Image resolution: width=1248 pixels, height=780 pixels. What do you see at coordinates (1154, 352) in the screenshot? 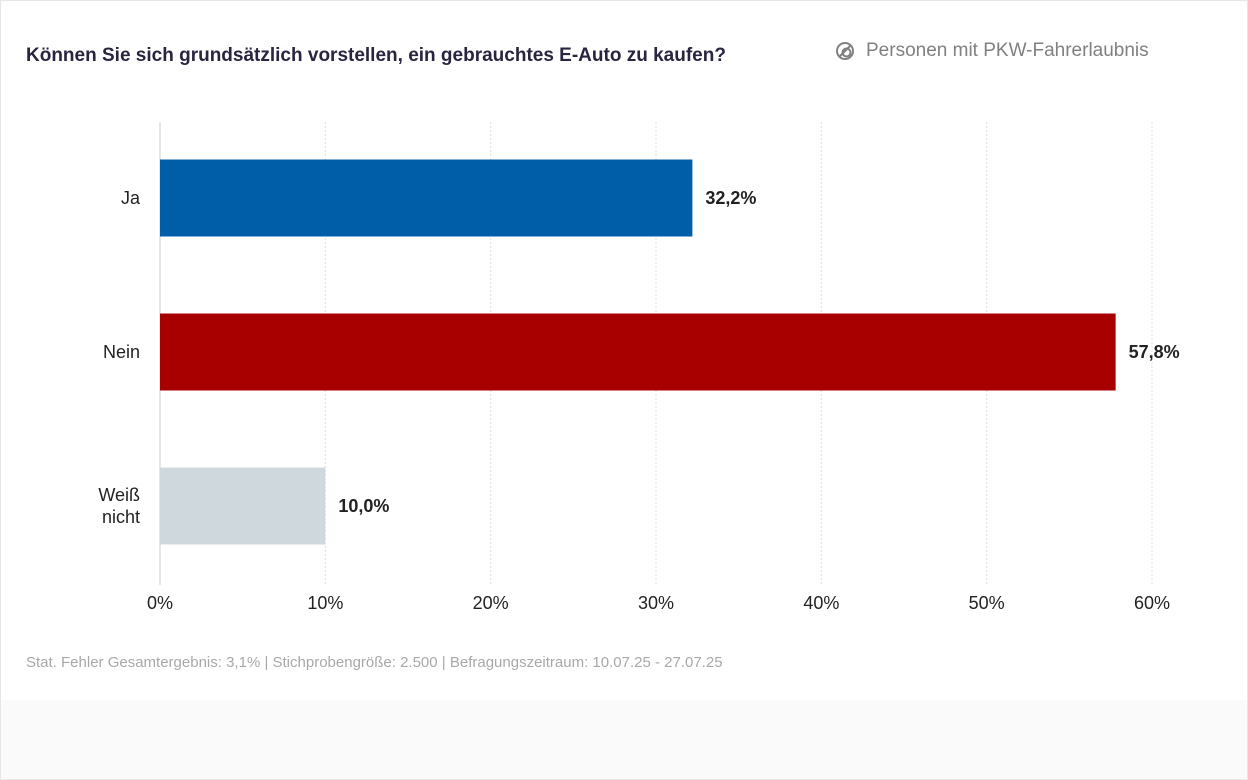
I see `value-label: 57,8%` at bounding box center [1154, 352].